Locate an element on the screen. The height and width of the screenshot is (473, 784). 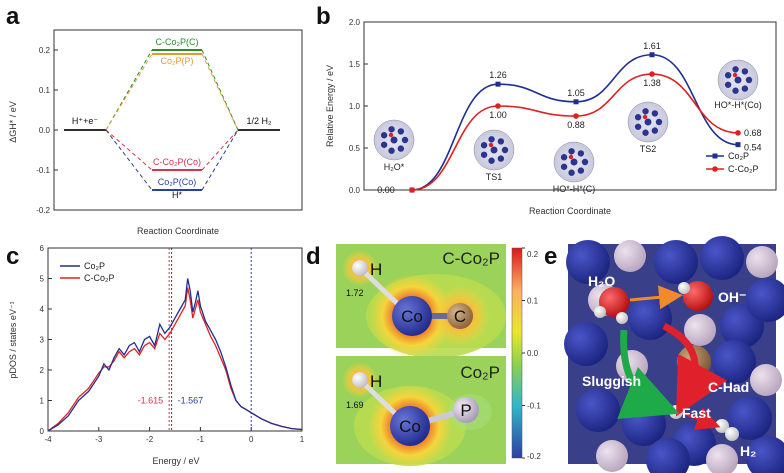
atom-label-h: H is located at coordinates (376, 381).